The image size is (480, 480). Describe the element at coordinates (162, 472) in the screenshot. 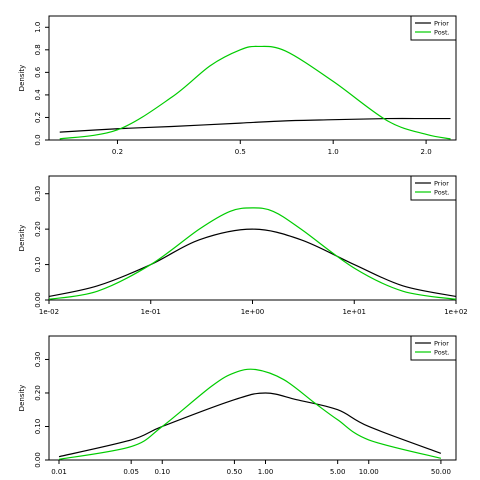

I see `x-tick-label: 0.10` at that location.